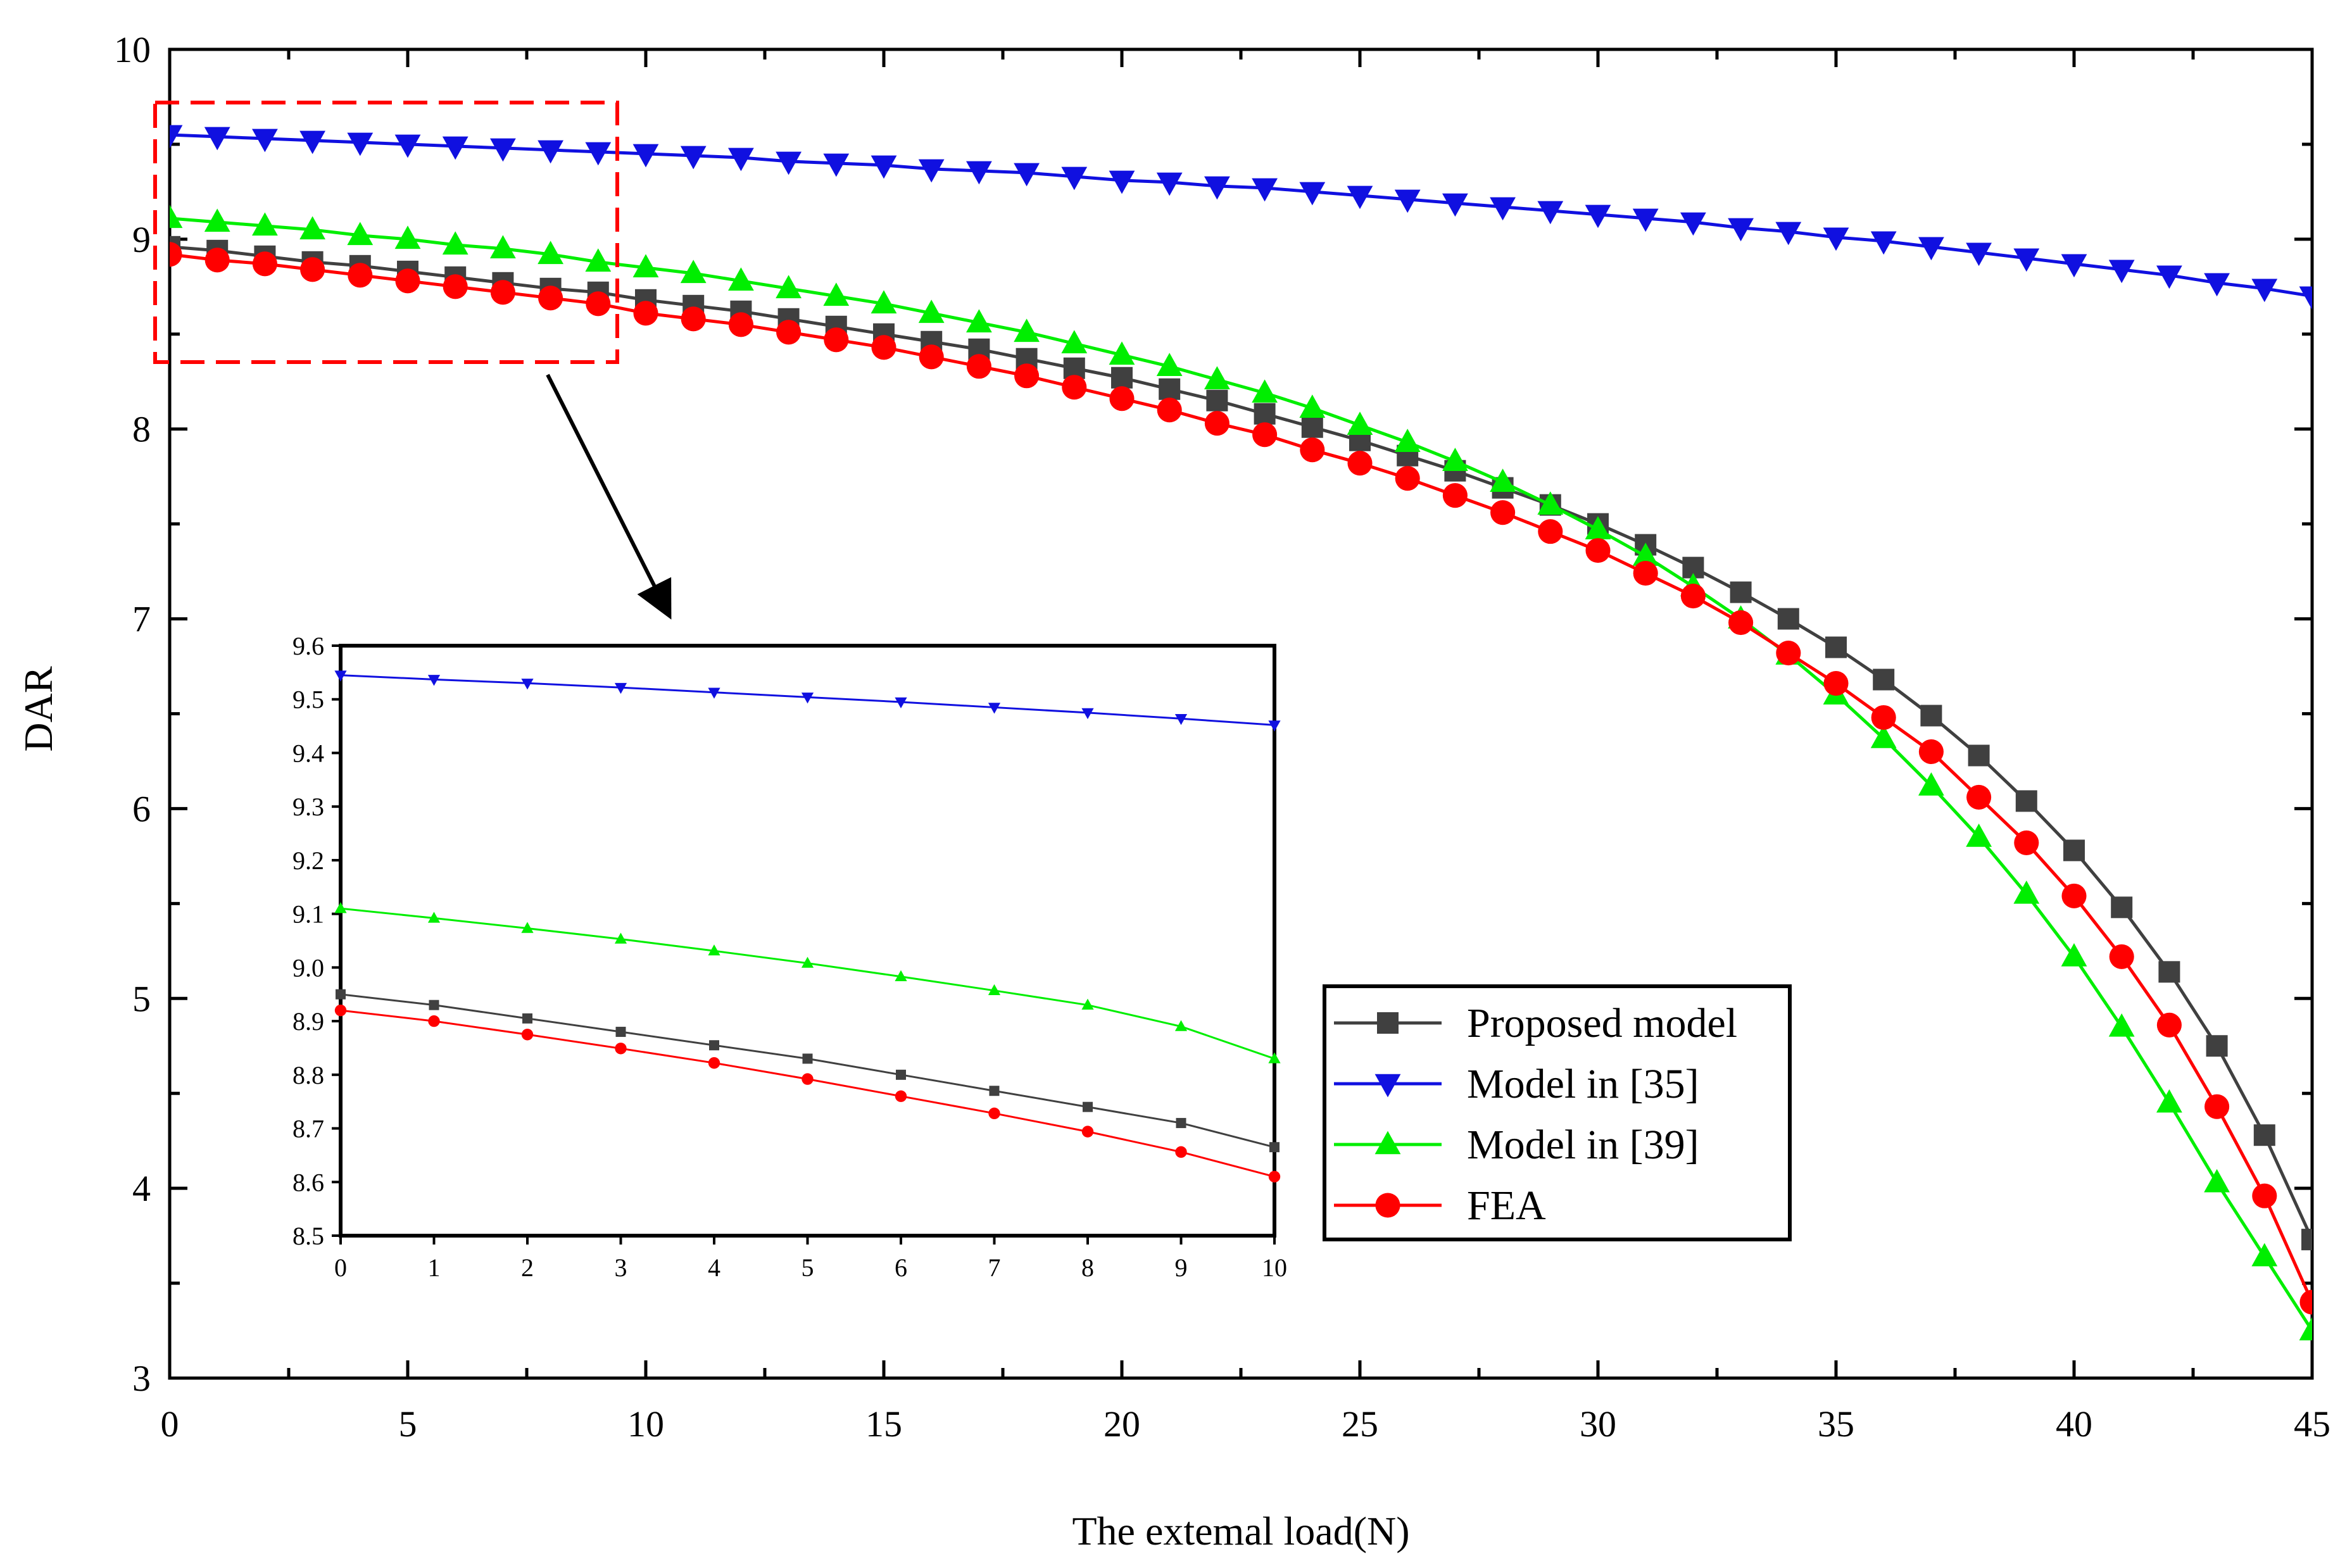  Describe the element at coordinates (170, 1424) in the screenshot. I see `x-tick-label: 0` at that location.